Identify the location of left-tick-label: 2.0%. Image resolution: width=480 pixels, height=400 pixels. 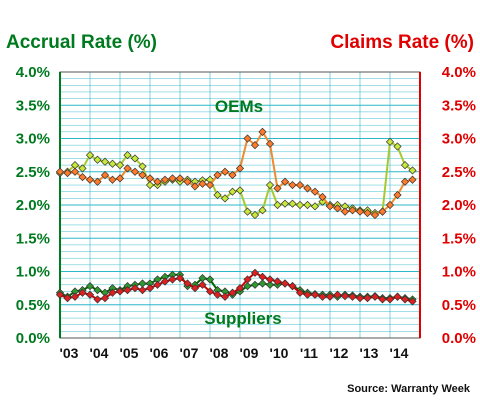
(33, 205).